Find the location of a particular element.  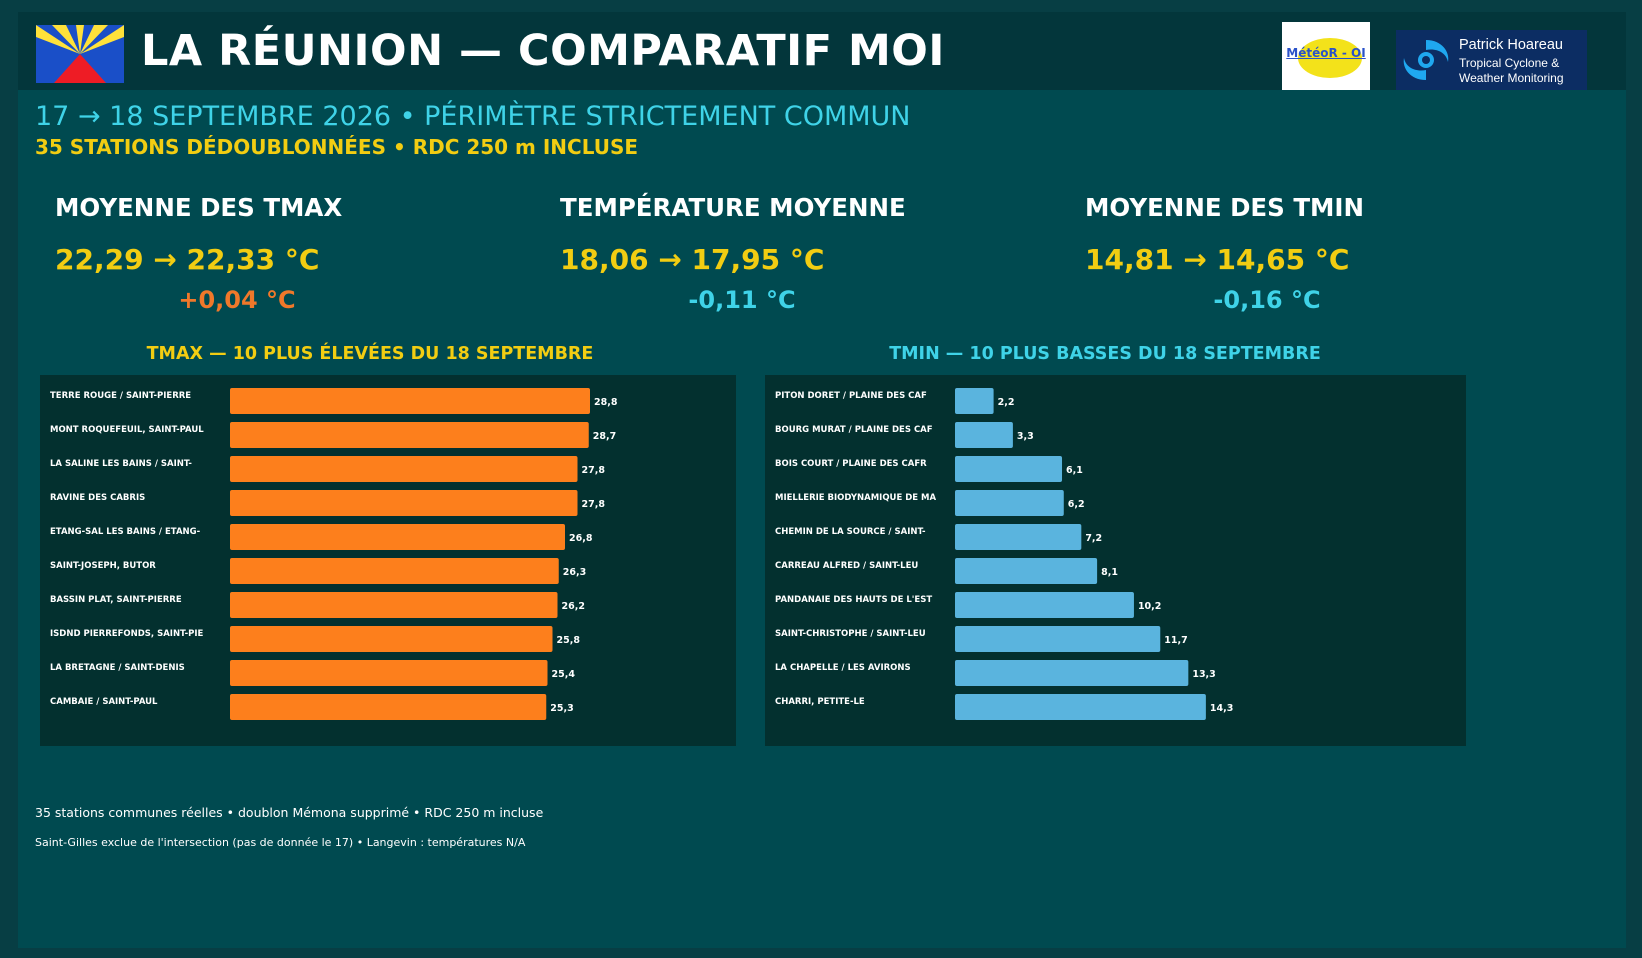

meteor-oi-logo-text: MétéoR - OI is located at coordinates (1326, 53).